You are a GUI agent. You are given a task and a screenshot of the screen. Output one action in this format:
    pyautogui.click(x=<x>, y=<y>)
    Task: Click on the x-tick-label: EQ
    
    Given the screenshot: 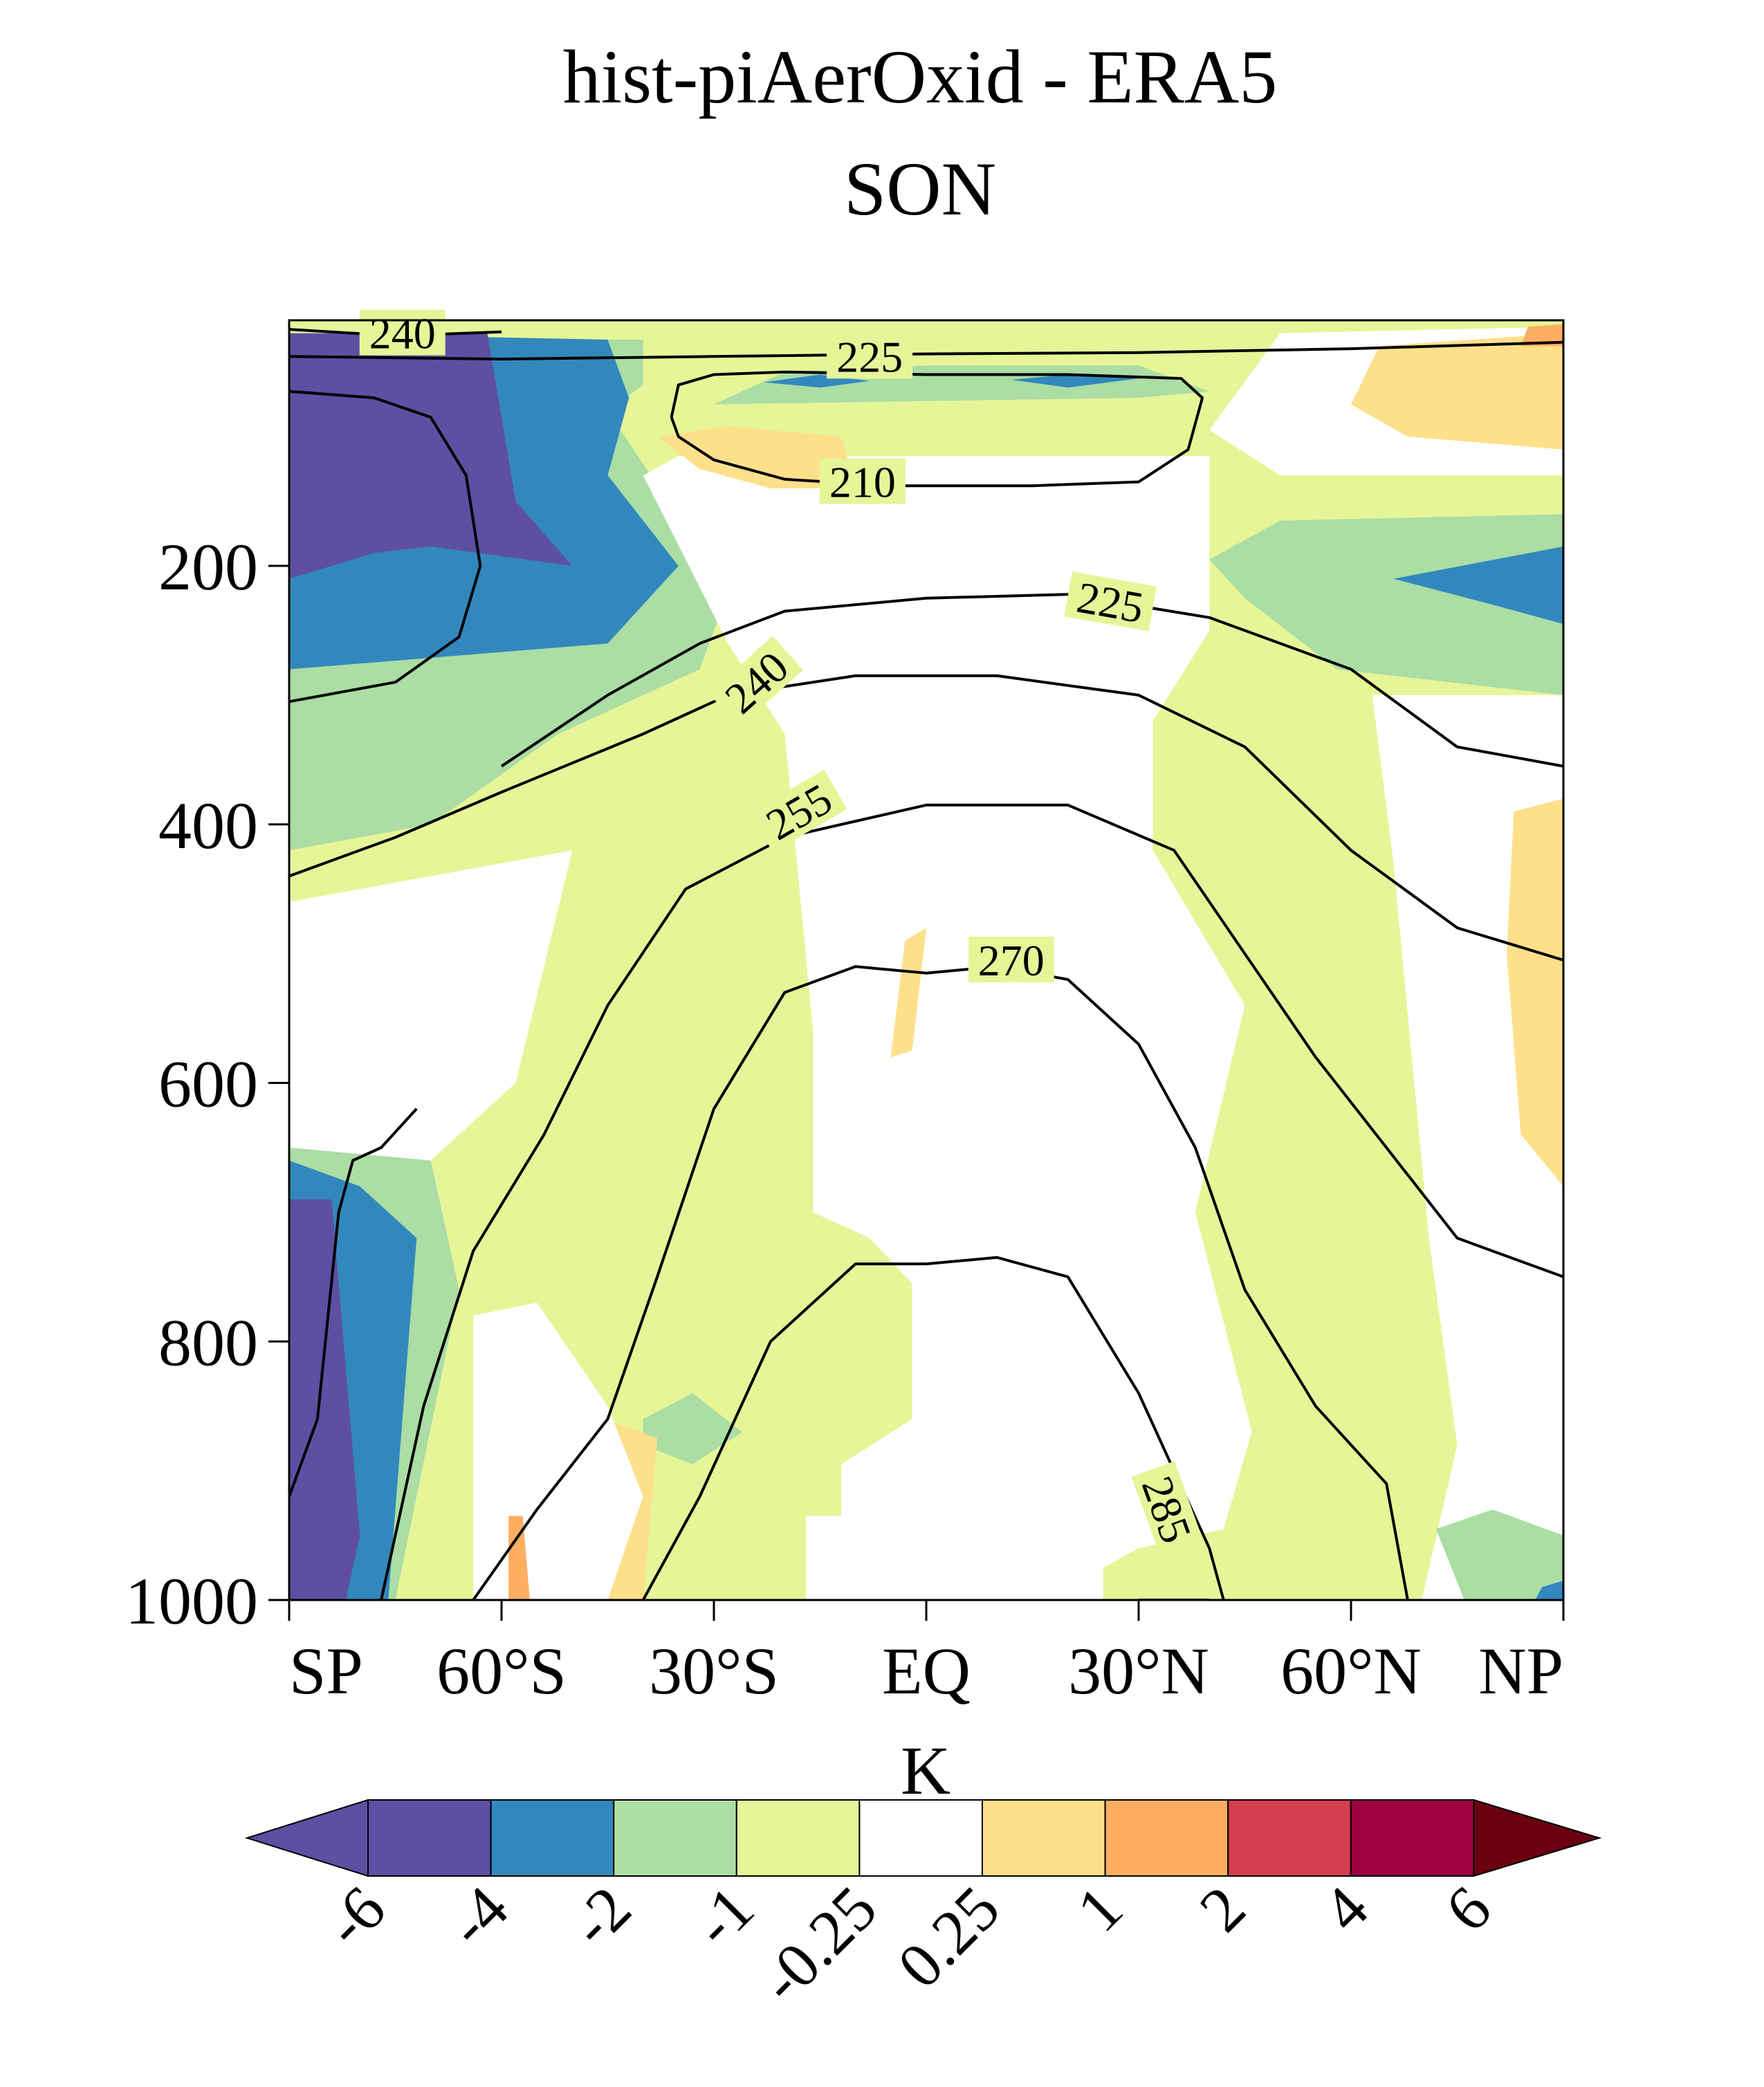 What is the action you would take?
    pyautogui.click(x=926, y=1671)
    